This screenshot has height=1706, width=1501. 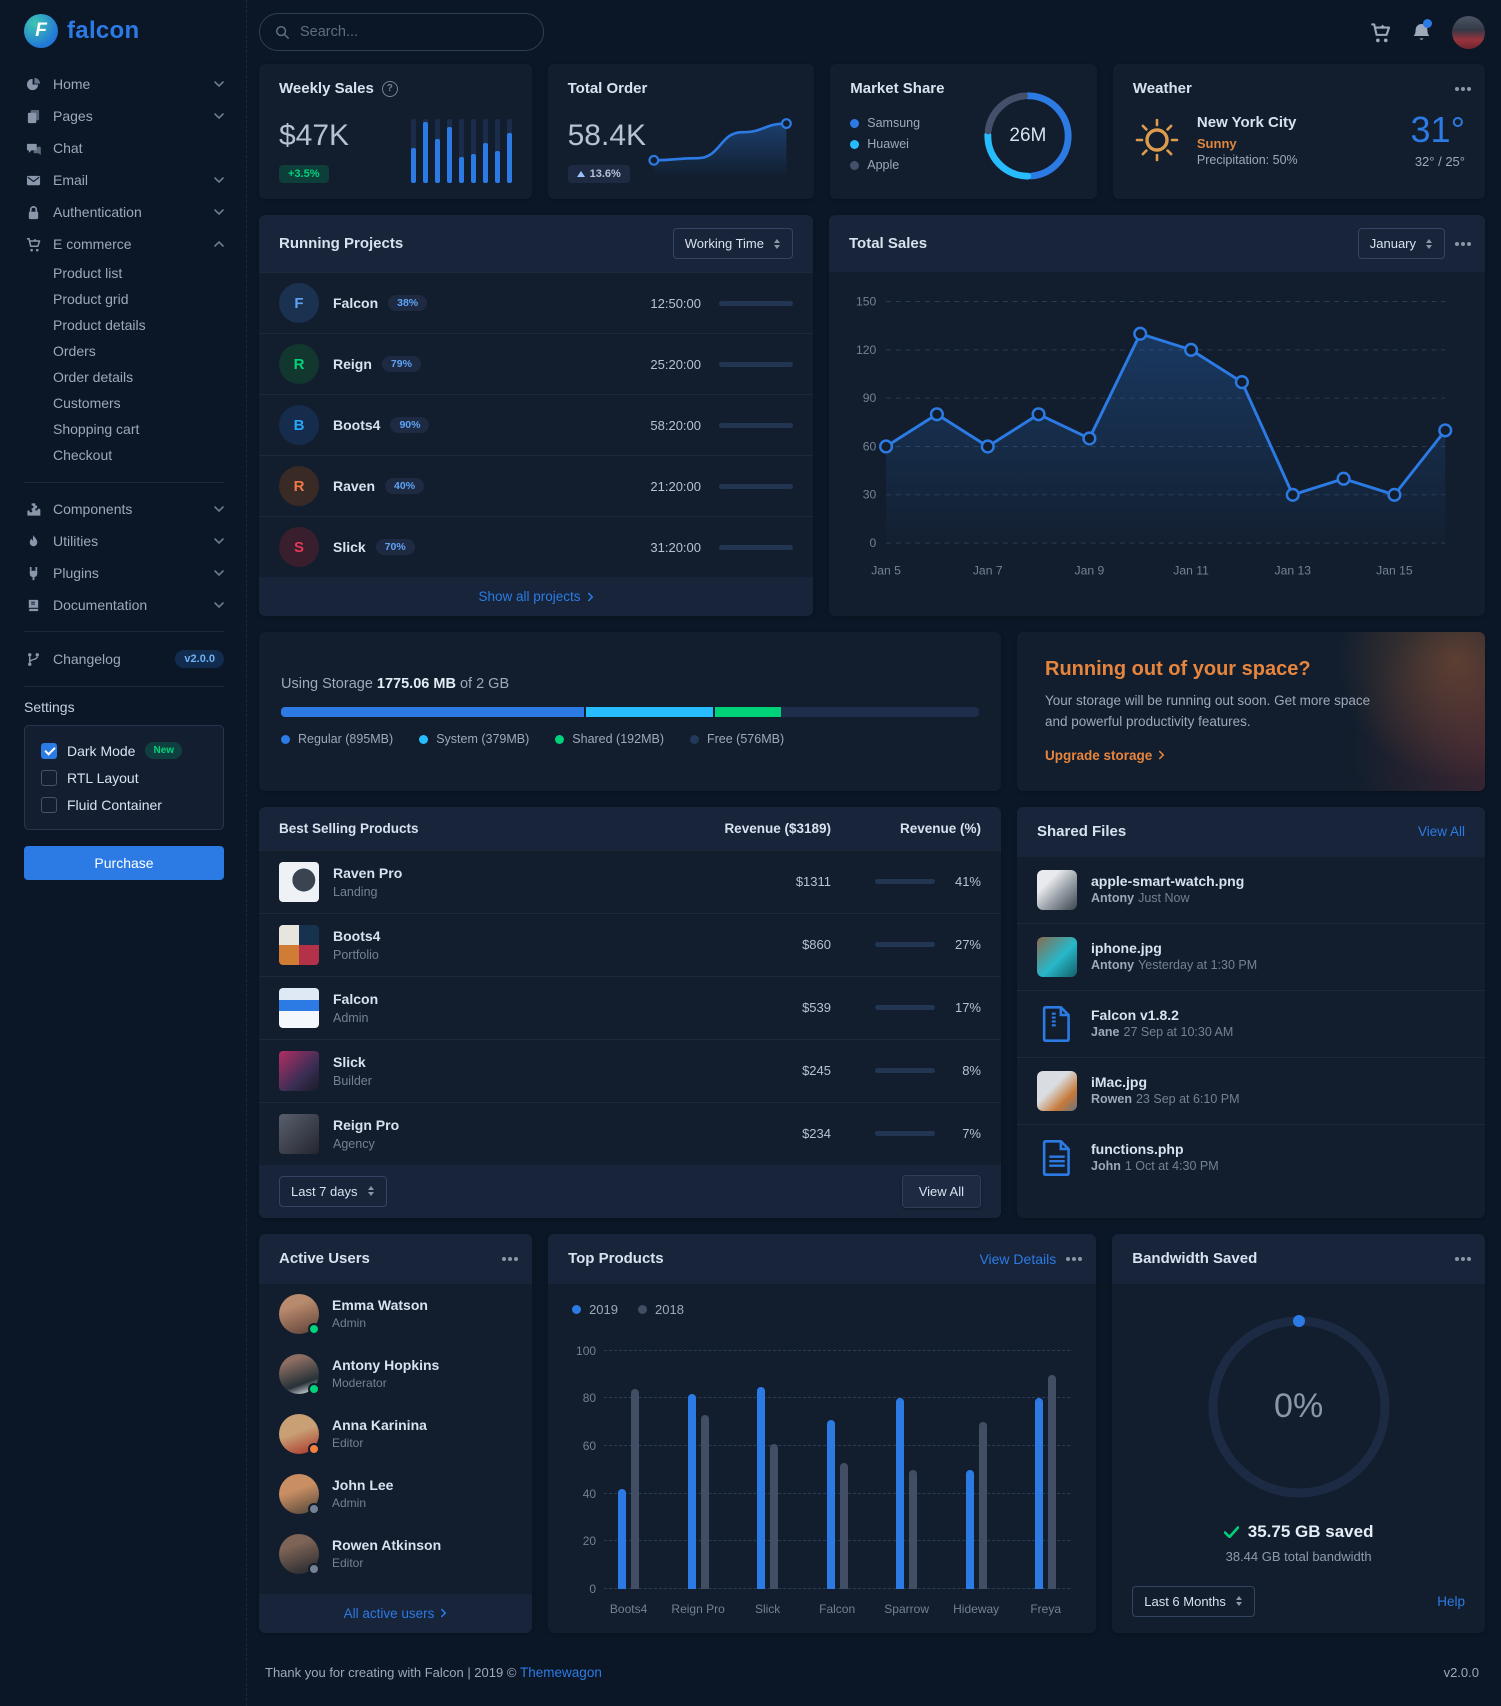 I want to click on upgrade-storage-link: Upgrade storage, so click(x=1105, y=755).